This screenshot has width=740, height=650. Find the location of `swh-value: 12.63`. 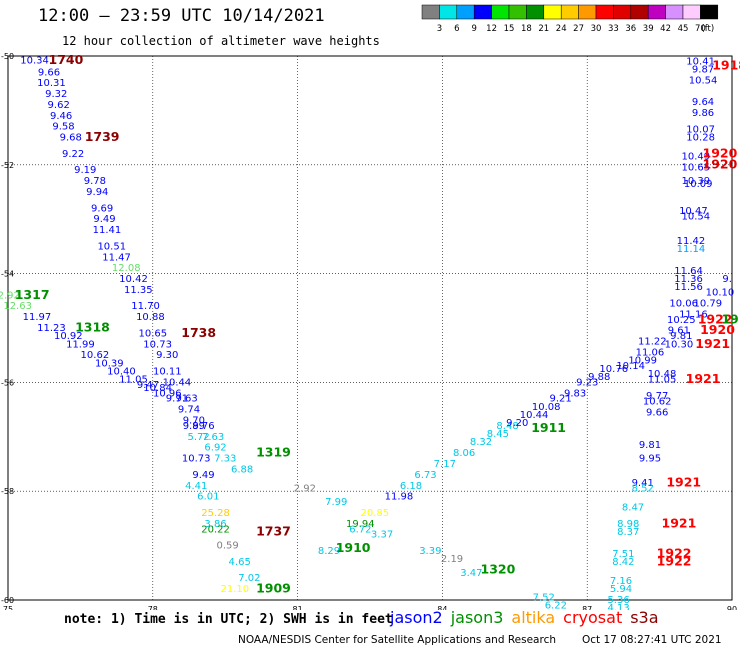

swh-value: 12.63 is located at coordinates (17, 306).